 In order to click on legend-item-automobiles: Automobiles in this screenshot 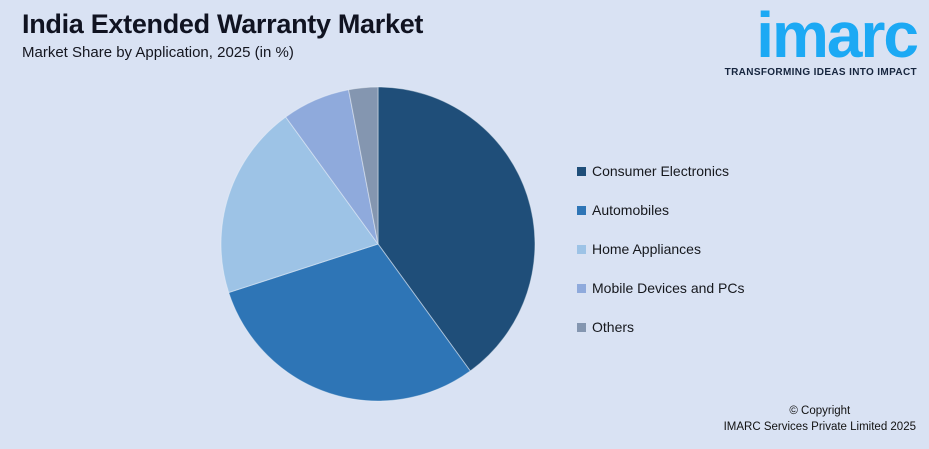, I will do `click(661, 210)`.